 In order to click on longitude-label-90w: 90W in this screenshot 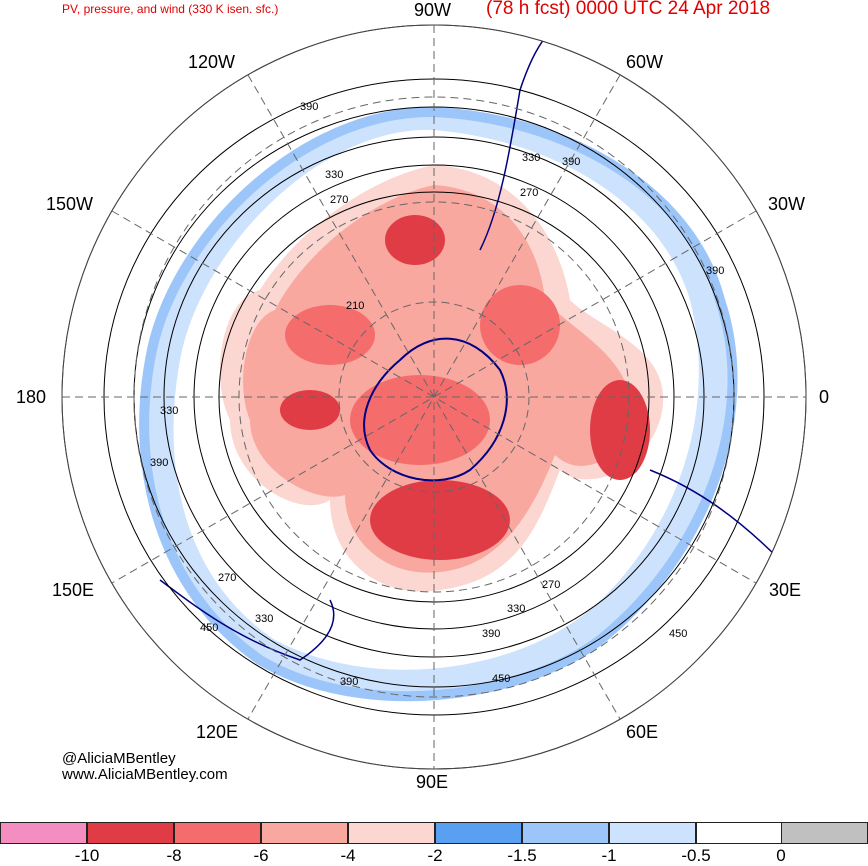, I will do `click(433, 10)`.